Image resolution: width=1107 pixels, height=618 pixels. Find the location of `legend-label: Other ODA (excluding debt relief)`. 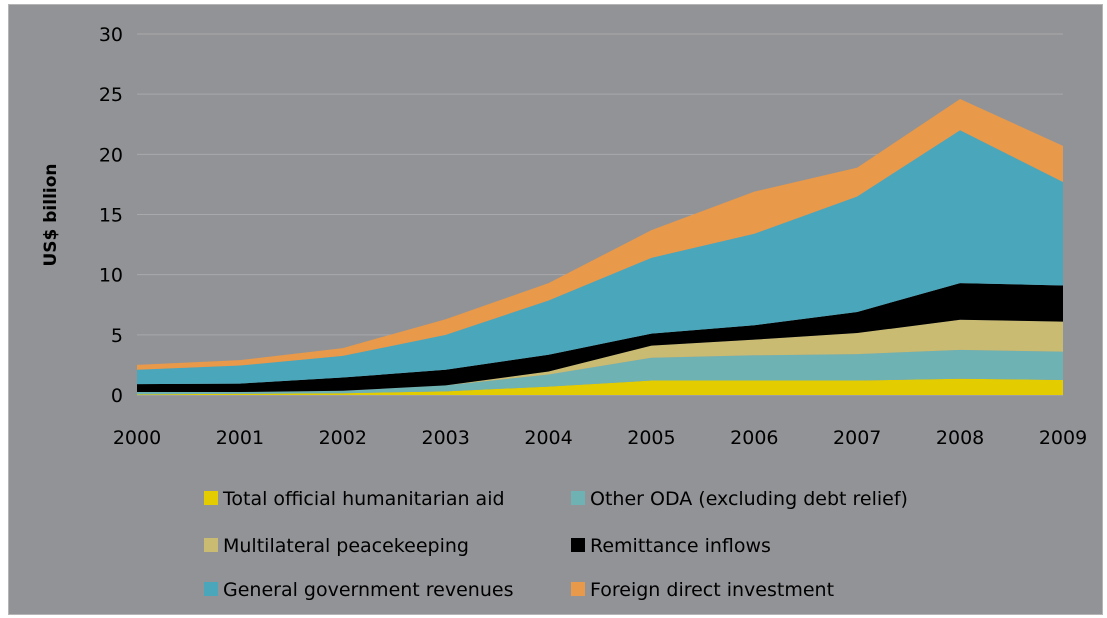

legend-label: Other ODA (excluding debt relief) is located at coordinates (749, 499).